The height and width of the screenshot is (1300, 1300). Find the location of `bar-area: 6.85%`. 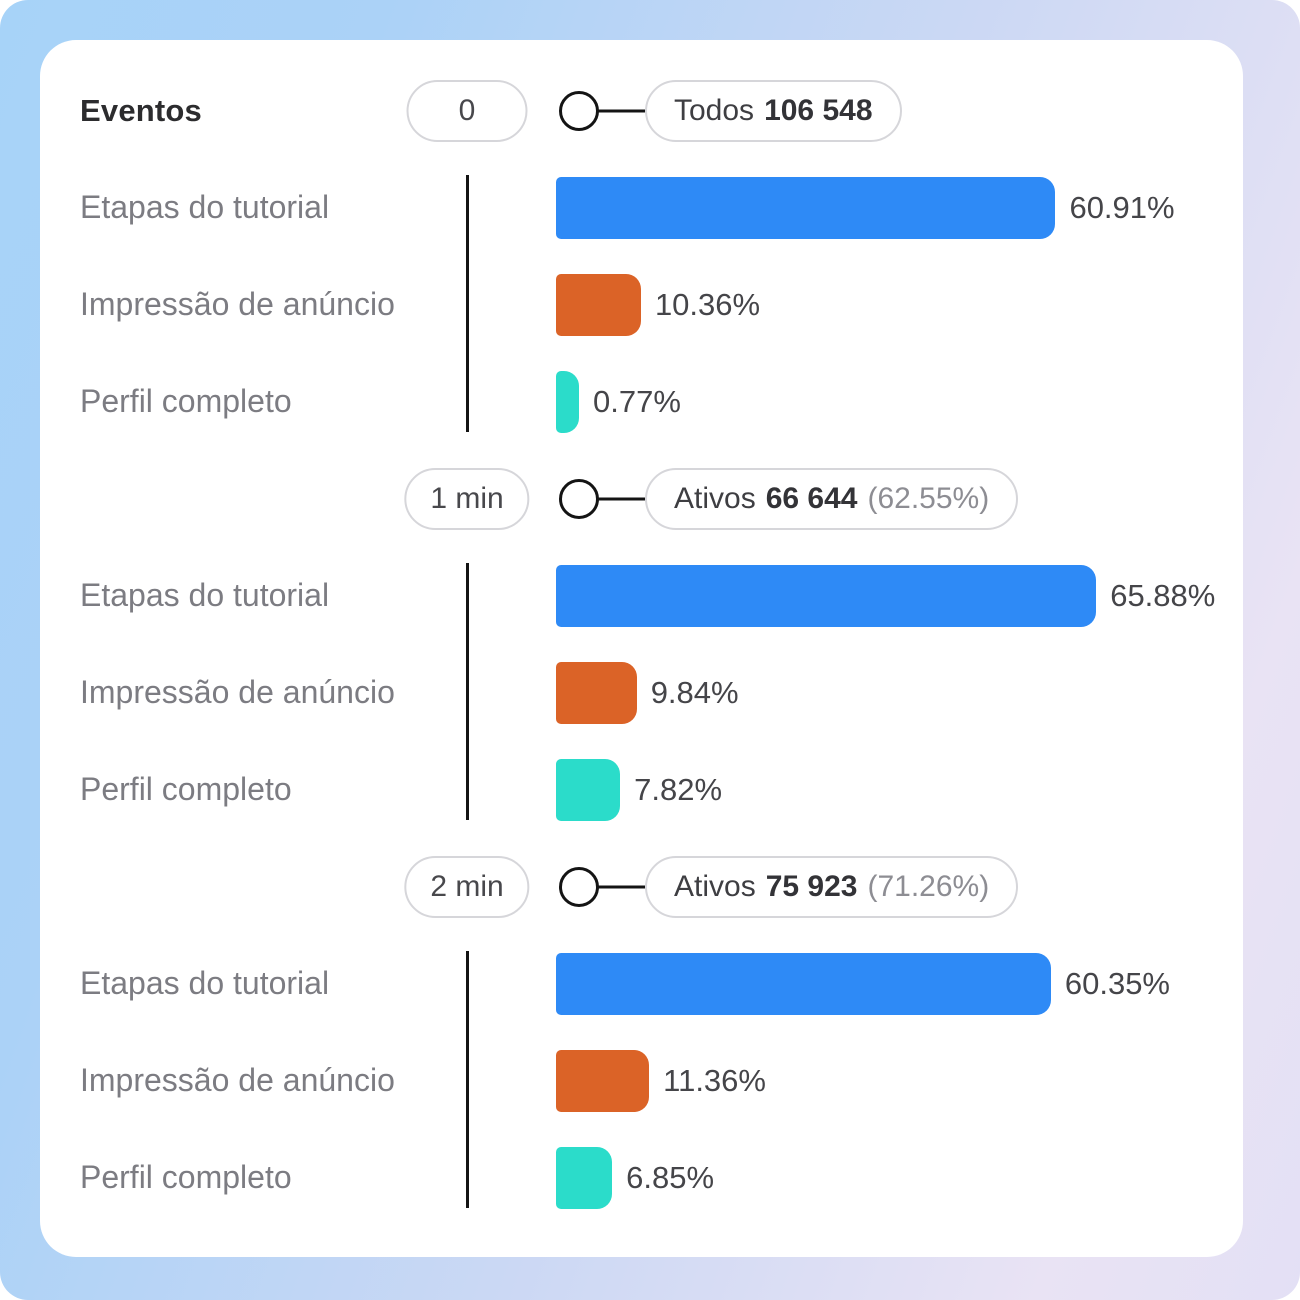

bar-area: 6.85% is located at coordinates (899, 1177).